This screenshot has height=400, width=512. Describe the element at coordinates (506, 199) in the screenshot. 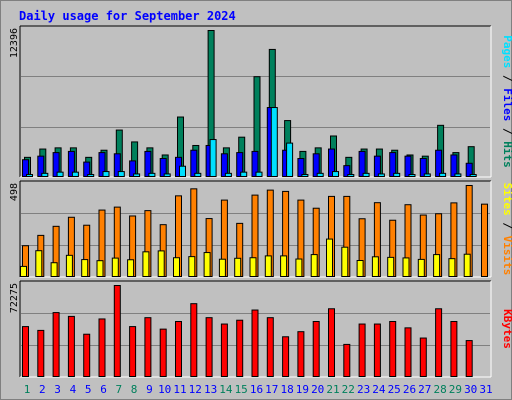

I see `legend-sites: Sites` at that location.